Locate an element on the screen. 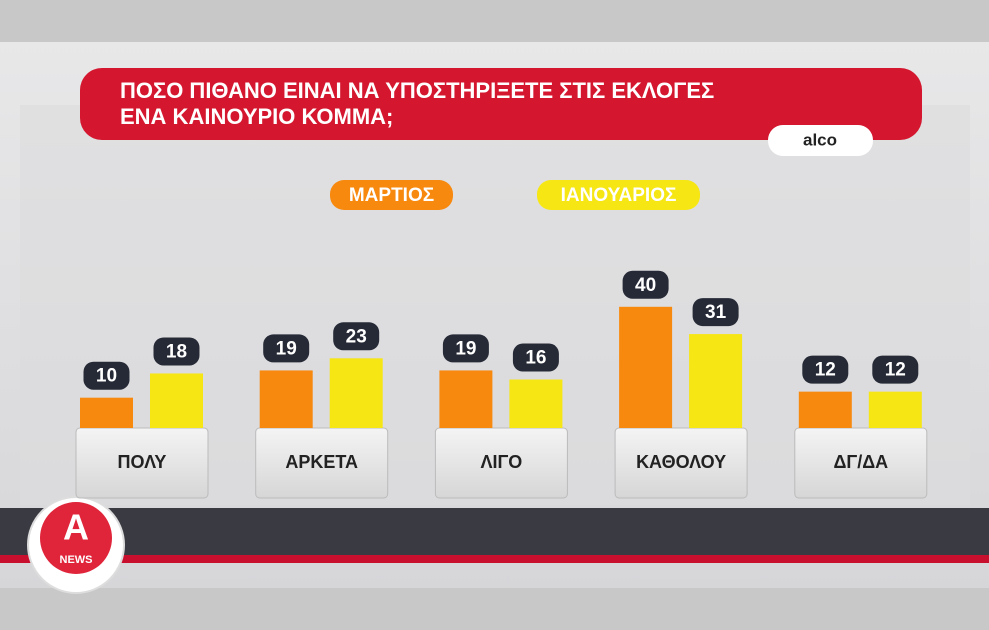 The height and width of the screenshot is (630, 989). x-tick-label: ΠΟΛΥ is located at coordinates (142, 462).